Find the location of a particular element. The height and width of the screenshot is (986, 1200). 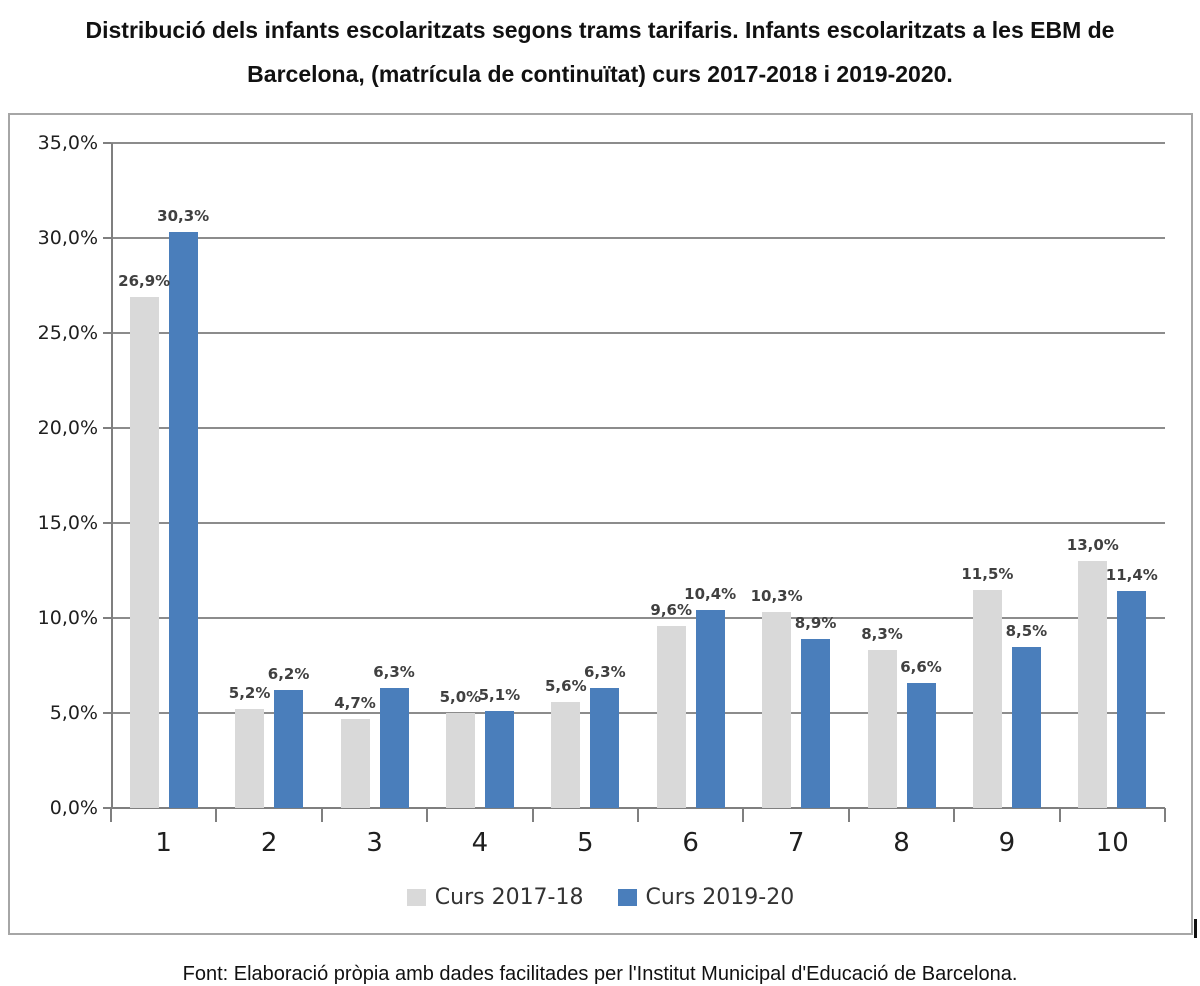

bar-curs-2019-20-cat7 is located at coordinates (816, 723).